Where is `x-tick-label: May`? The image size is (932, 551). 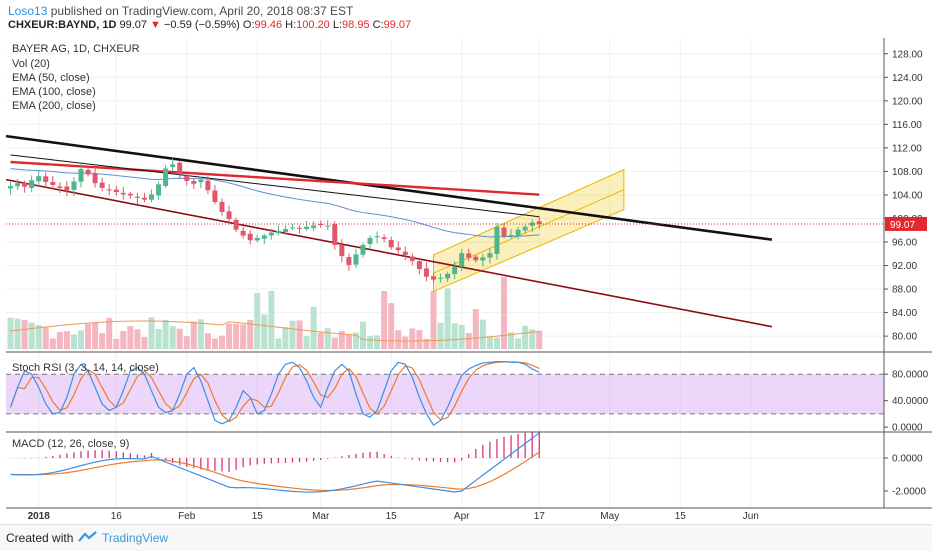
x-tick-label: May is located at coordinates (609, 516).